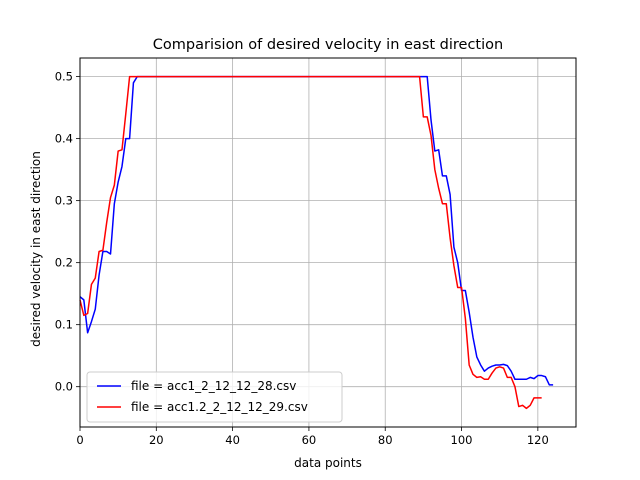 The height and width of the screenshot is (480, 640). I want to click on x-tick-label: 40, so click(232, 440).